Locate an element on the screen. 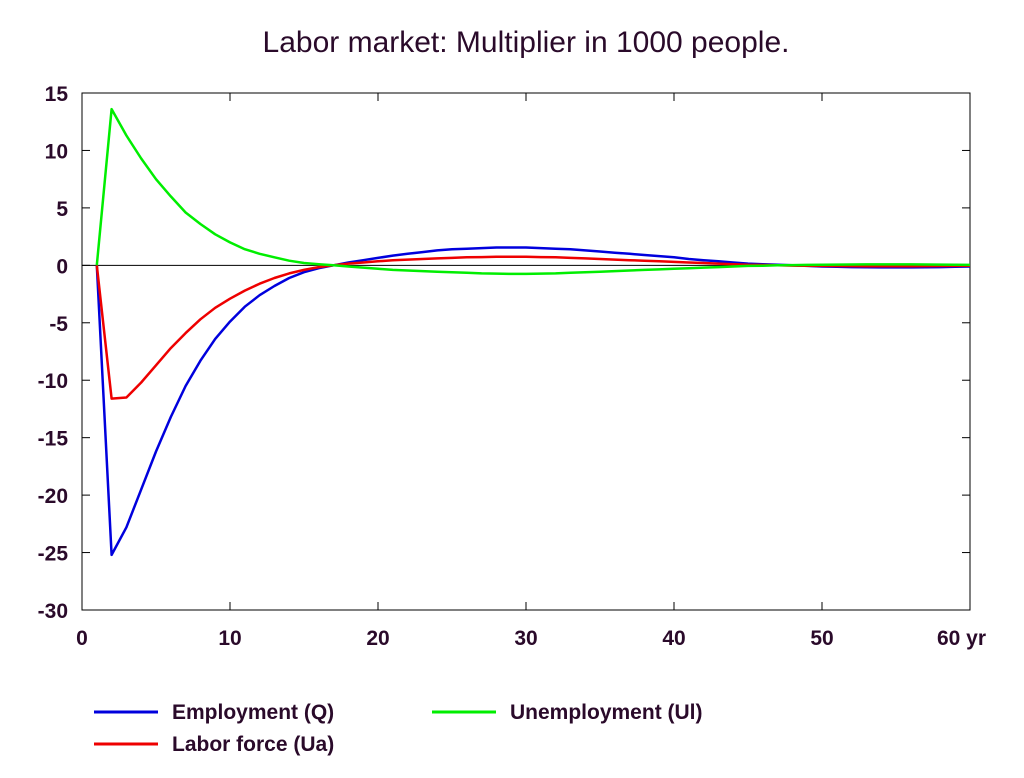  x-tick-label: 40 is located at coordinates (673, 638).